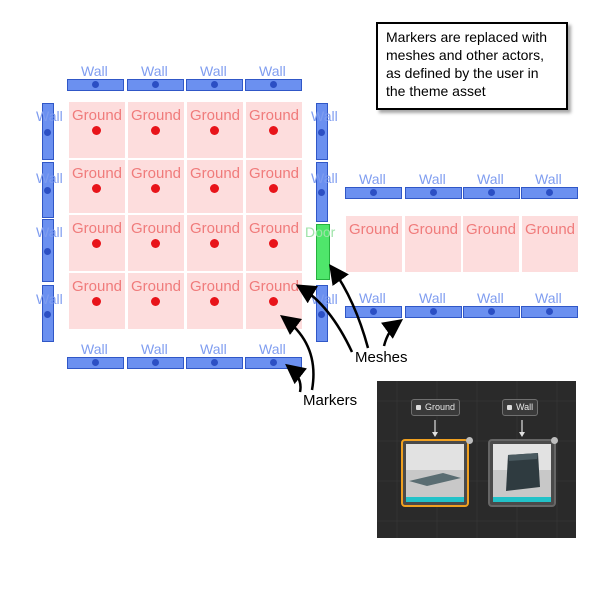 This screenshot has height=600, width=600. What do you see at coordinates (320, 232) in the screenshot?
I see `door-label: Door` at bounding box center [320, 232].